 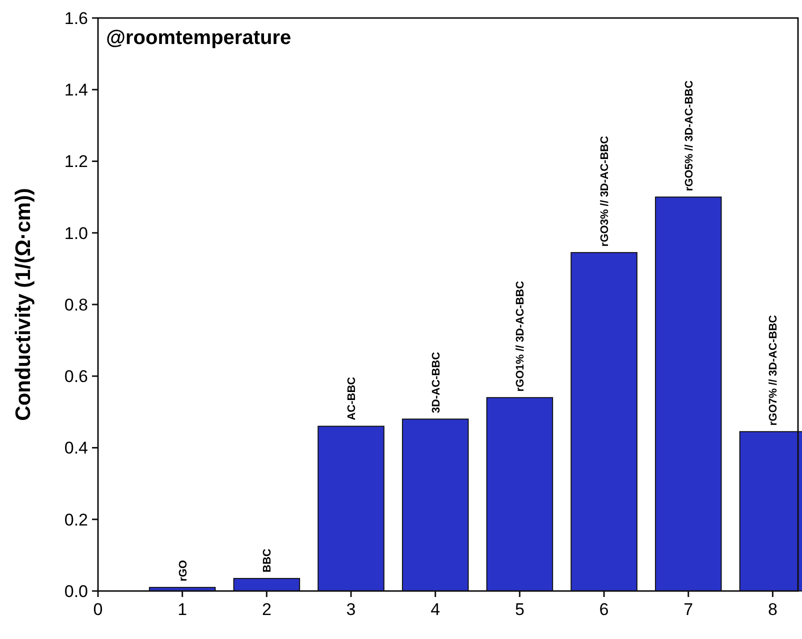 What do you see at coordinates (76, 233) in the screenshot?
I see `y-tick-label: 1.0` at bounding box center [76, 233].